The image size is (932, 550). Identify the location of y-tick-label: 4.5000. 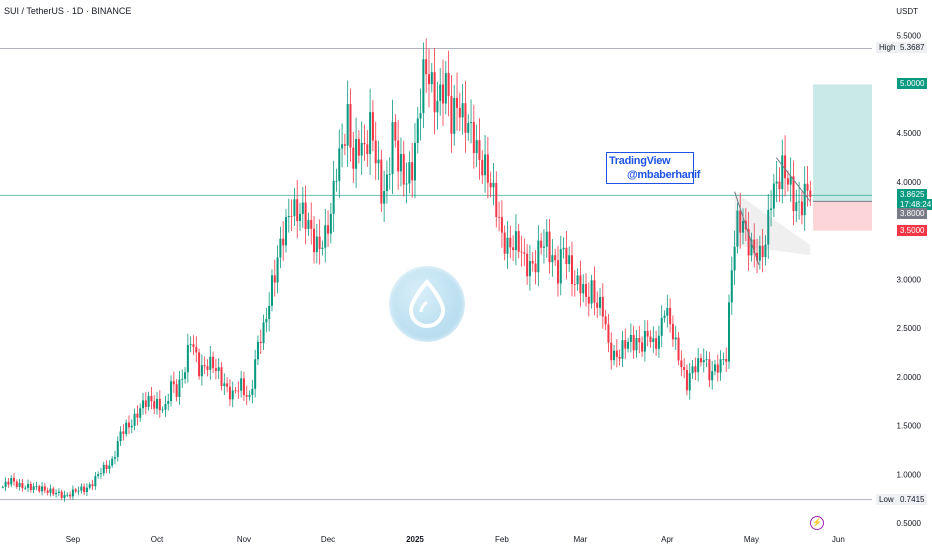
(909, 133).